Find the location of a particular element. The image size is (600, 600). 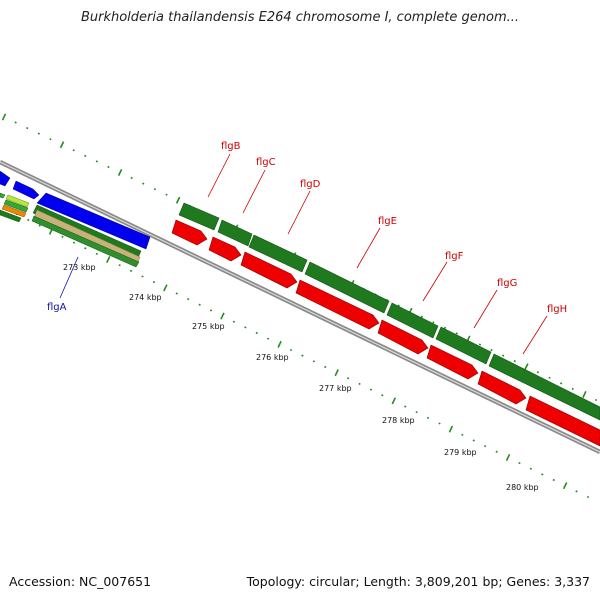

dark-green-block is located at coordinates (11, 216).